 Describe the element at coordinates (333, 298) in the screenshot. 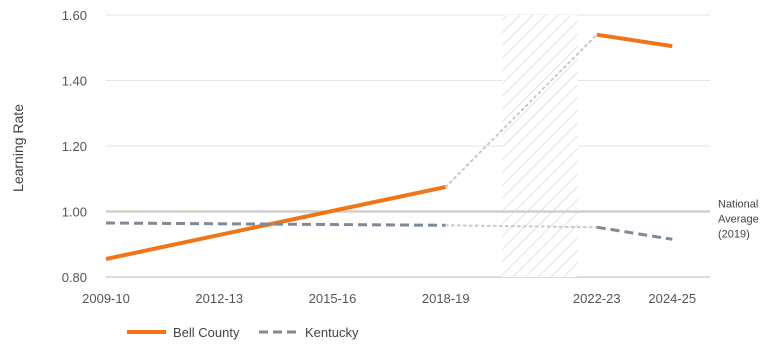

I see `x-tick-label: 2015-16` at that location.